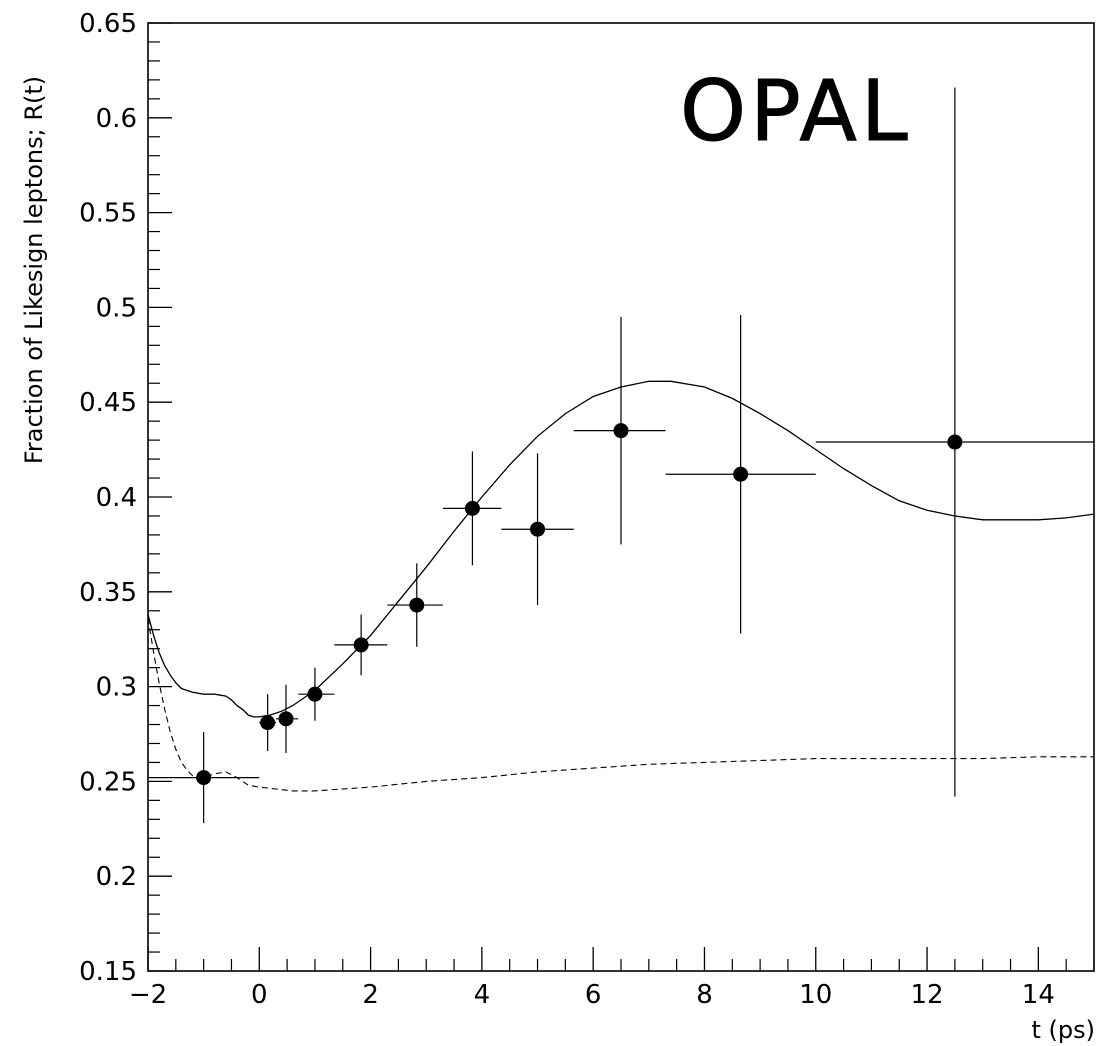 This screenshot has width=1097, height=1046. What do you see at coordinates (116, 877) in the screenshot?
I see `y-tick-label: 0.2` at bounding box center [116, 877].